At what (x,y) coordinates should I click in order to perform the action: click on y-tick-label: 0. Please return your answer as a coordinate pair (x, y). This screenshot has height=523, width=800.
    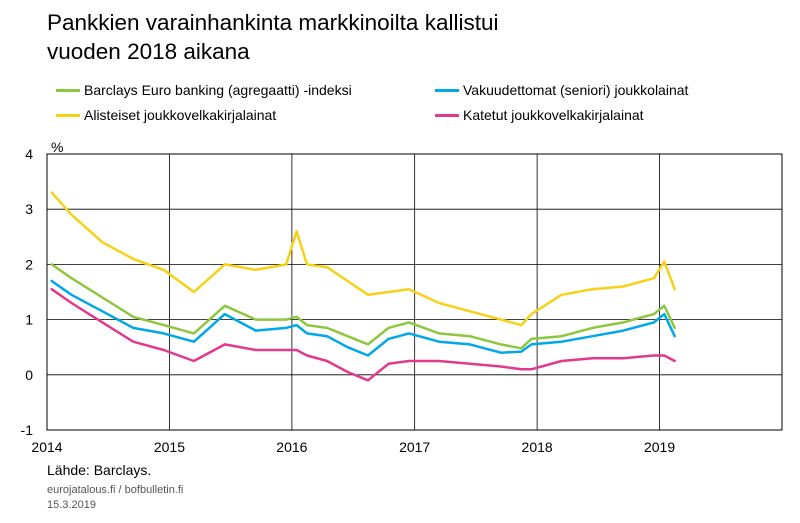
    Looking at the image, I should click on (29, 375).